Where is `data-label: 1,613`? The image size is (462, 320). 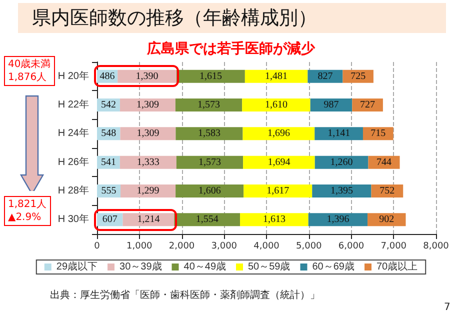
data-label: 1,613 is located at coordinates (274, 220).